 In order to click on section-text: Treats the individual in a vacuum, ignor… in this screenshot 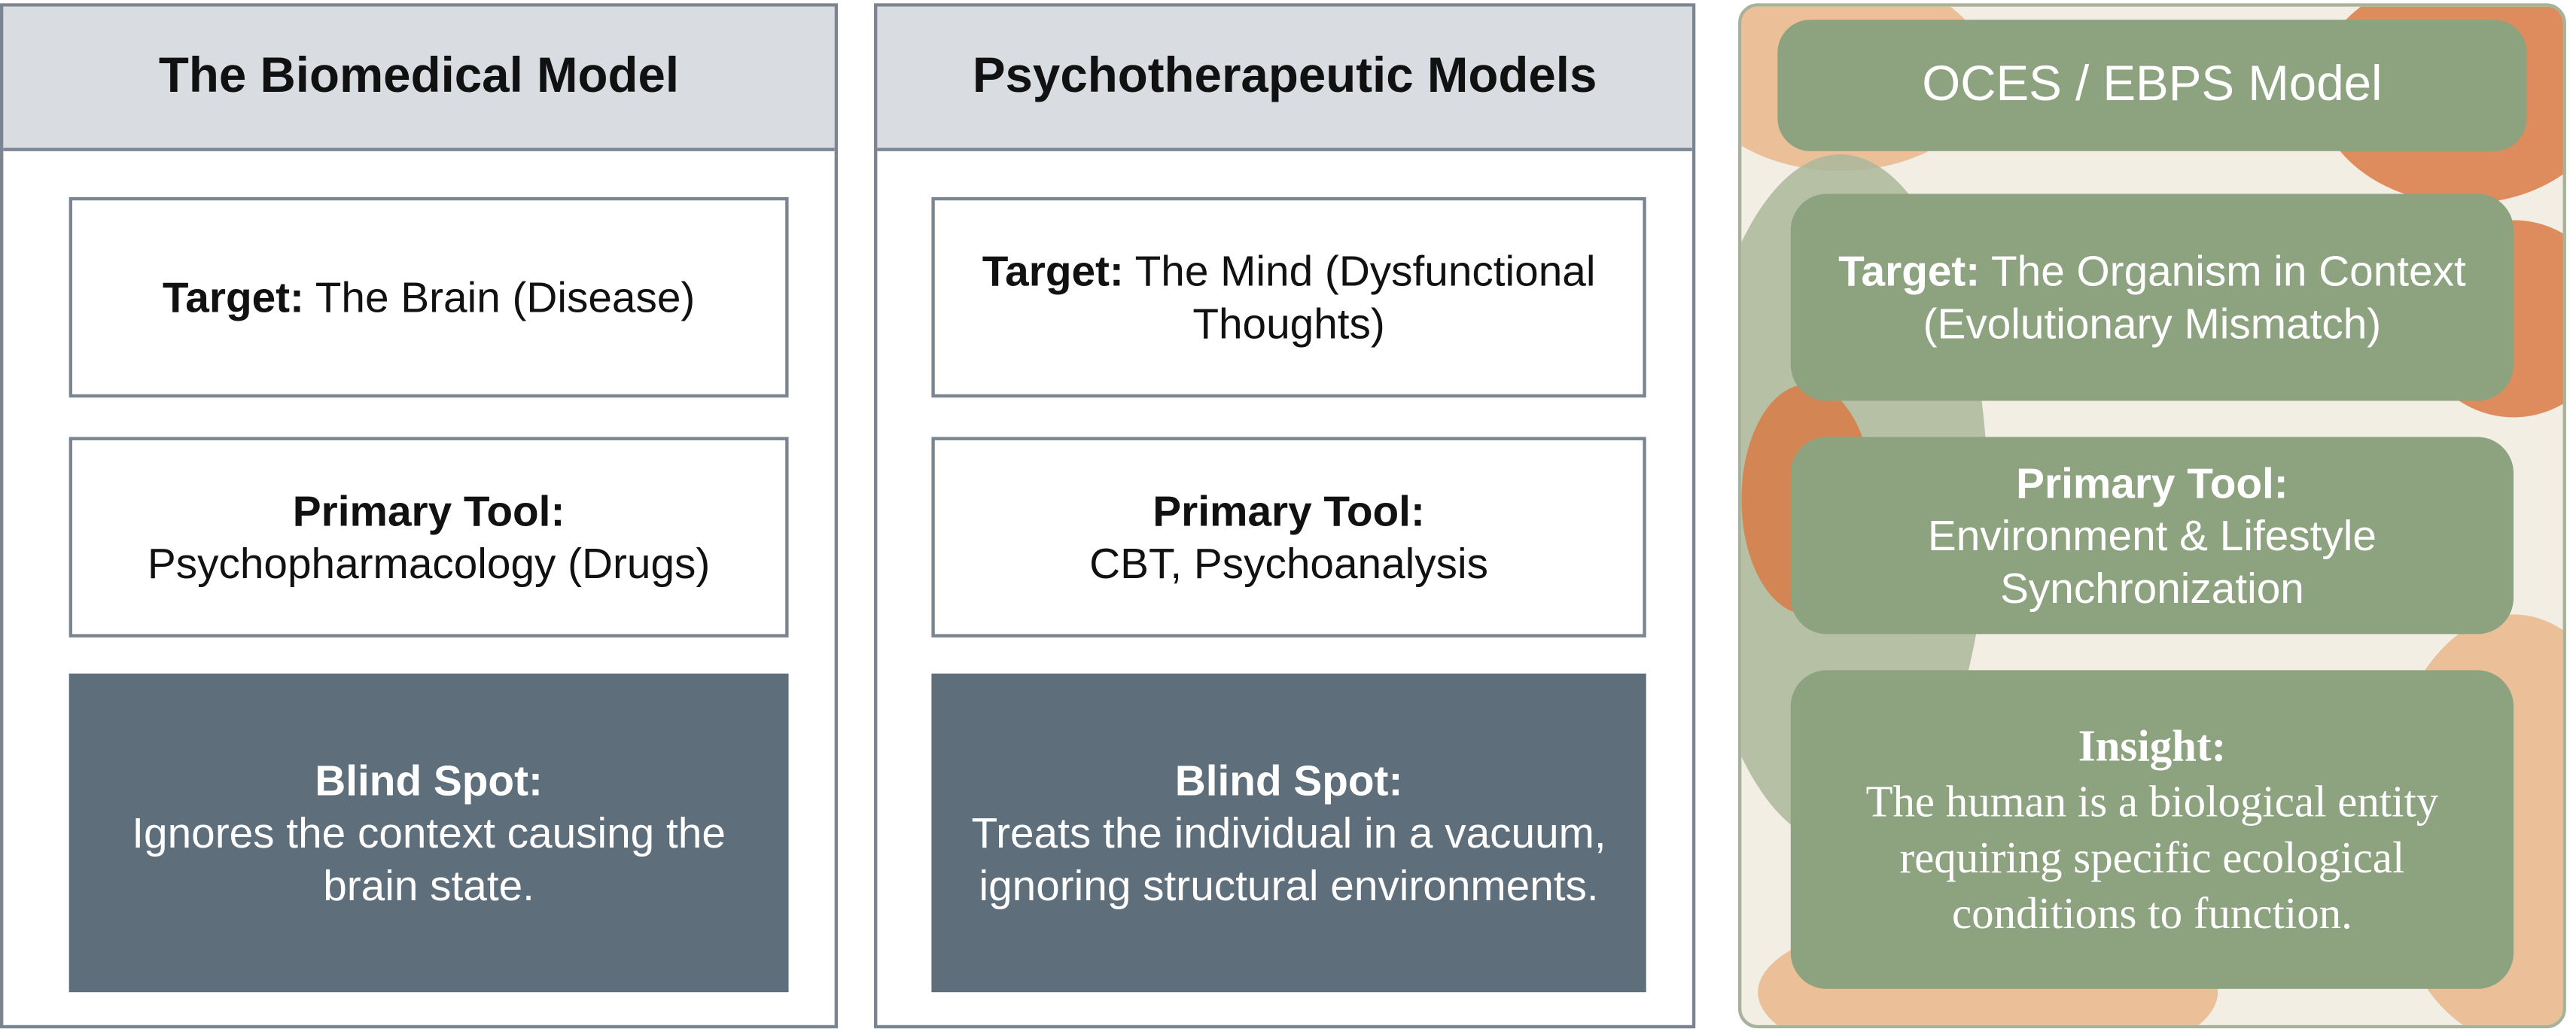, I will do `click(1289, 859)`.